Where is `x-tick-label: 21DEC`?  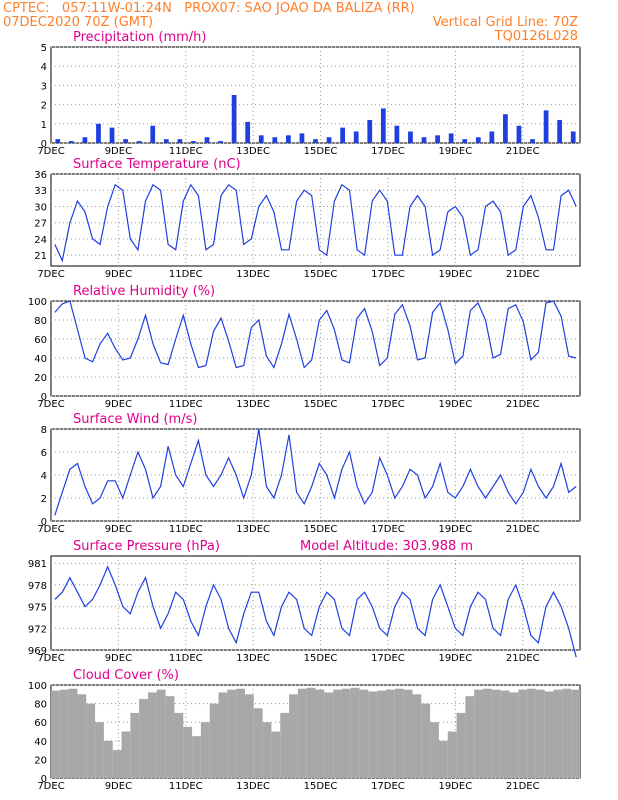
x-tick-label: 21DEC is located at coordinates (523, 404).